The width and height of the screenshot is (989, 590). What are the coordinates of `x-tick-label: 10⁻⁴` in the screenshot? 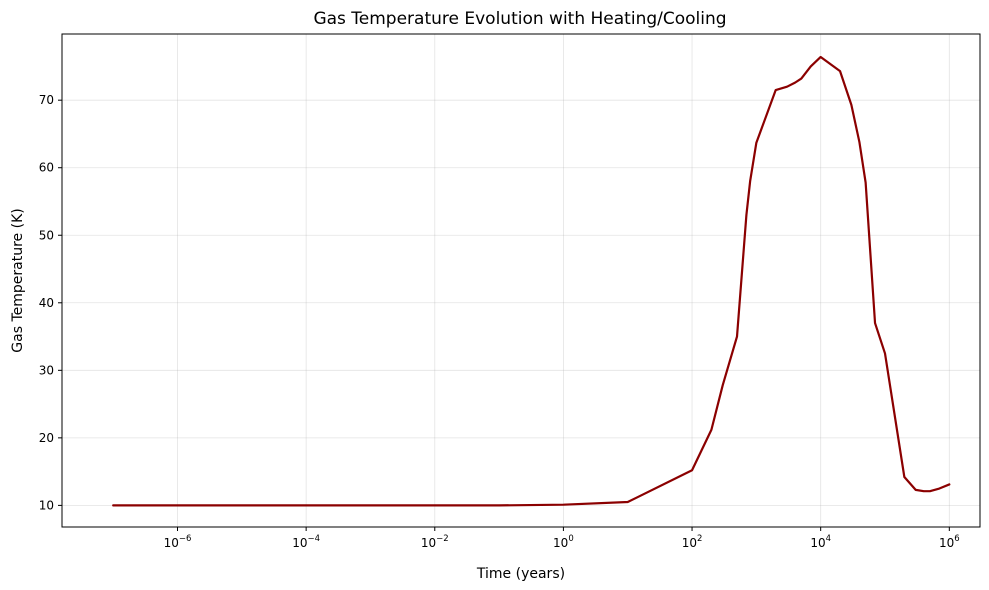 It's located at (306, 542).